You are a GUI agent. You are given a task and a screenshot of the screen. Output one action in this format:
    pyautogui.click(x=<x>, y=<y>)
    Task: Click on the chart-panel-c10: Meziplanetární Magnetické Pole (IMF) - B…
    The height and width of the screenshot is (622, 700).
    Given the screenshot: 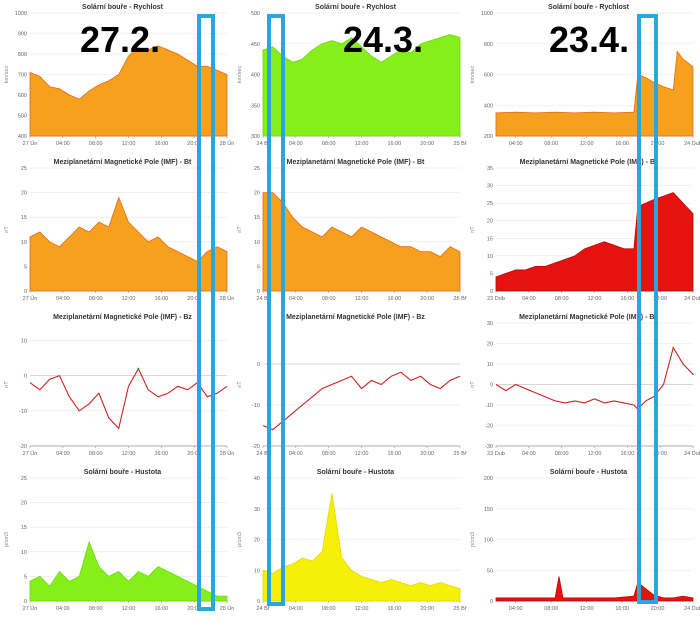 What is the action you would take?
    pyautogui.click(x=119, y=230)
    